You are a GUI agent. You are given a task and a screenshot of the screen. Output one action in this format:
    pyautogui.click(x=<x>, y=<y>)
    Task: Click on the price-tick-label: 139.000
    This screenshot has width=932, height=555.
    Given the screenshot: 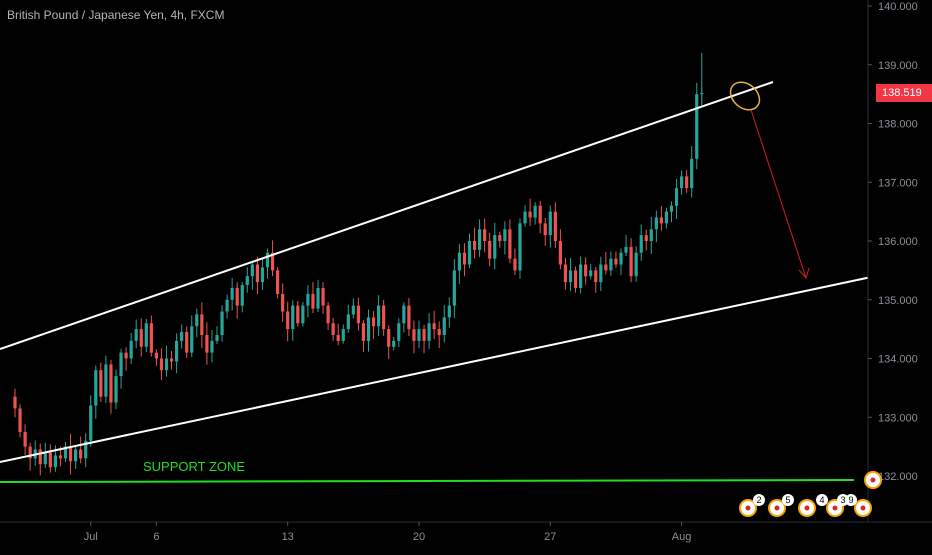 What is the action you would take?
    pyautogui.click(x=898, y=66)
    